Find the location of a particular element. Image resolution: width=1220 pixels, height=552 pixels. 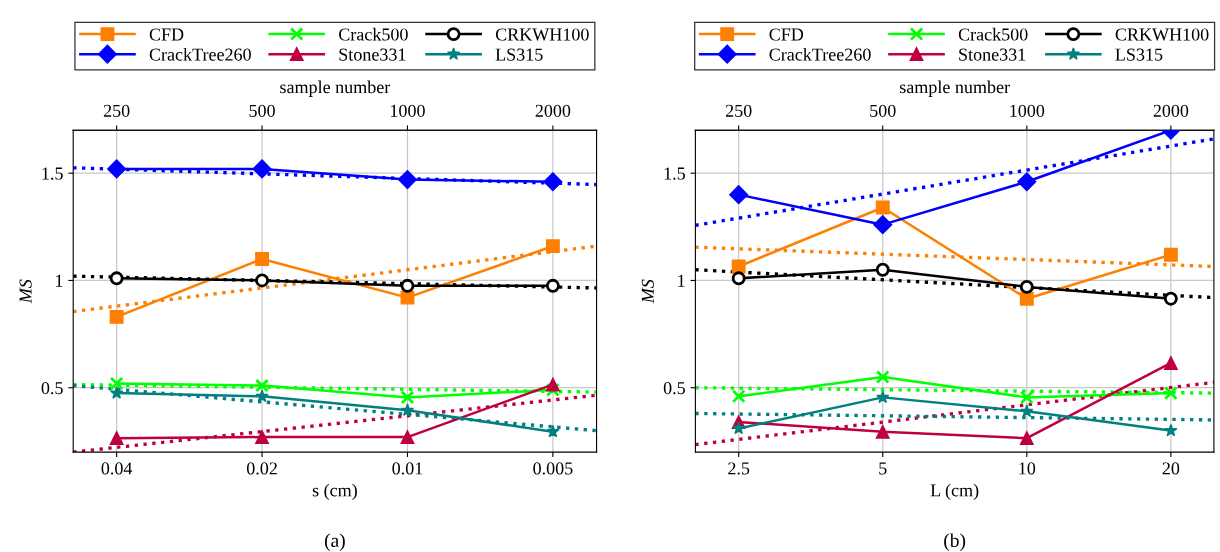

x-tick-label: 0.005 is located at coordinates (553, 468).